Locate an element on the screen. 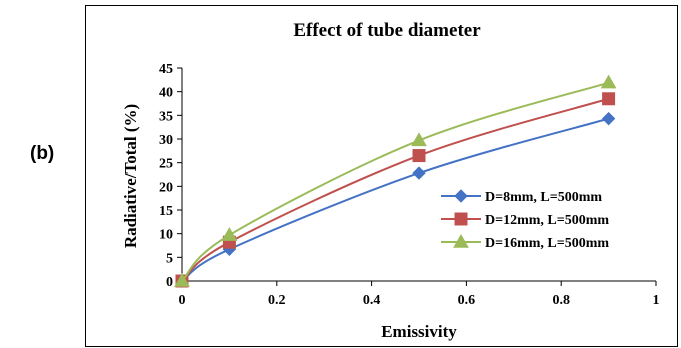 The height and width of the screenshot is (348, 681). x-tick-label: 0.2 is located at coordinates (277, 300).